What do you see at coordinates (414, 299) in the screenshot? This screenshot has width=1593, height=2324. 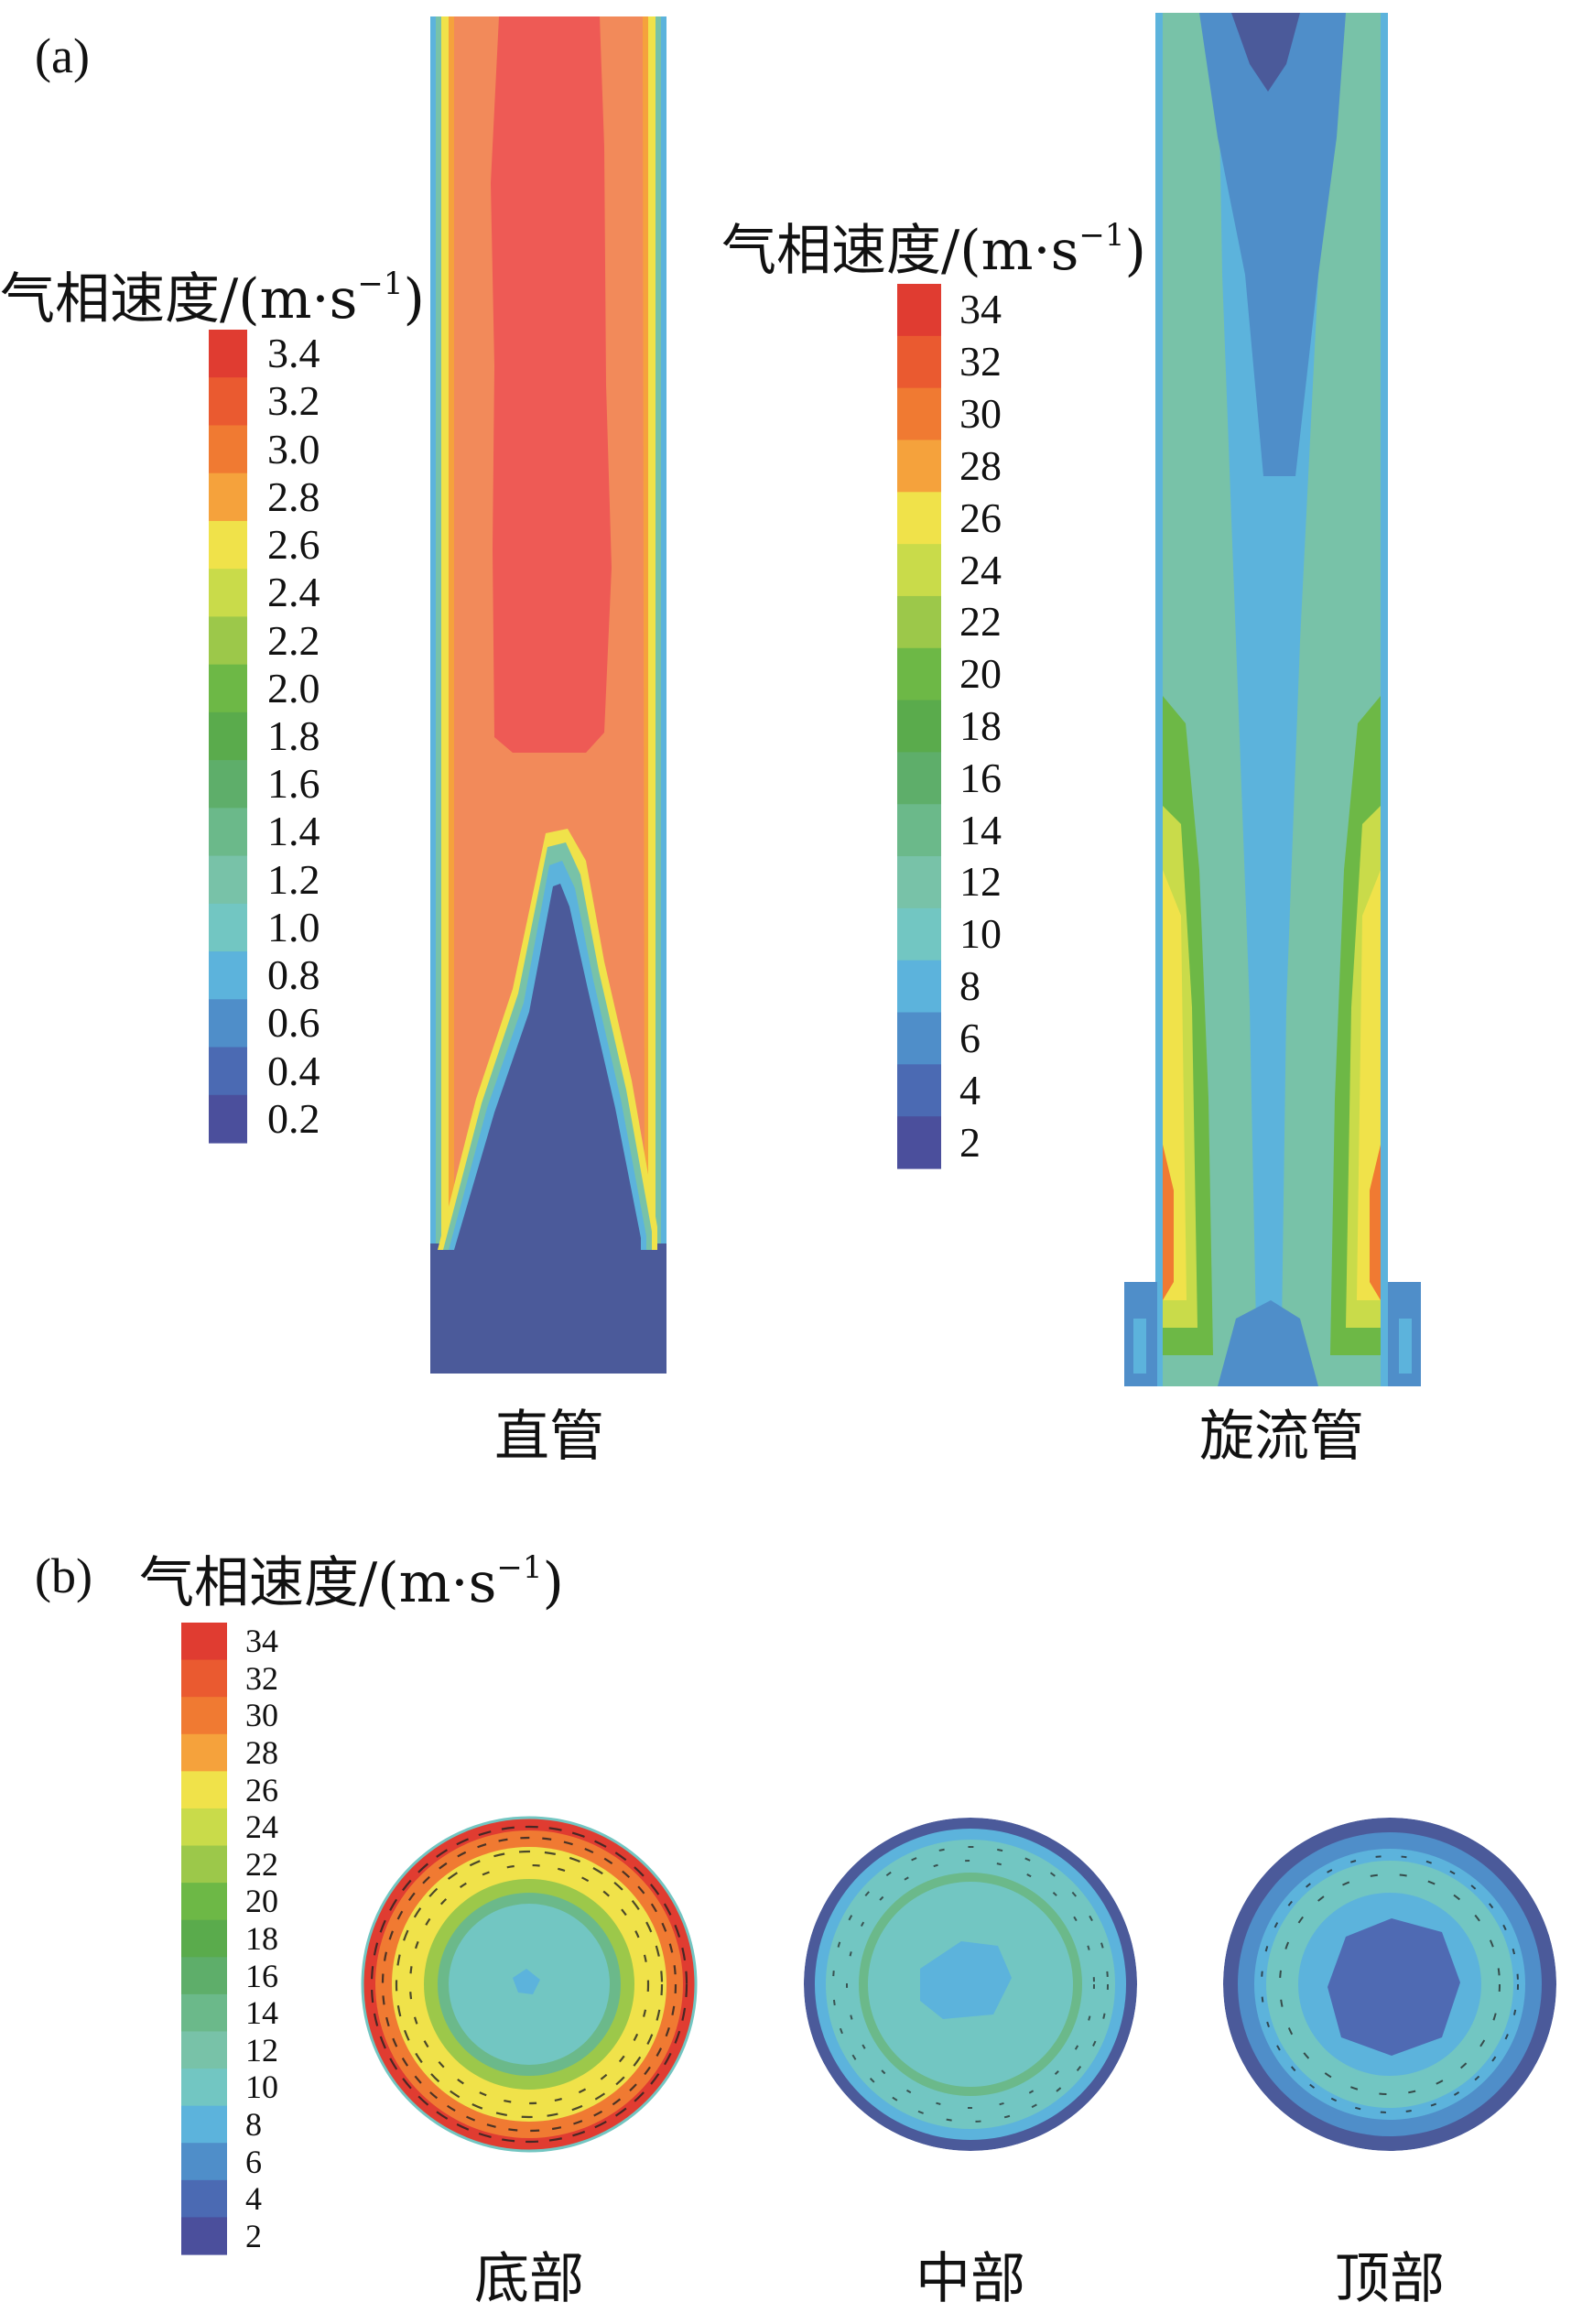 I see `left-legend-title-close: )` at bounding box center [414, 299].